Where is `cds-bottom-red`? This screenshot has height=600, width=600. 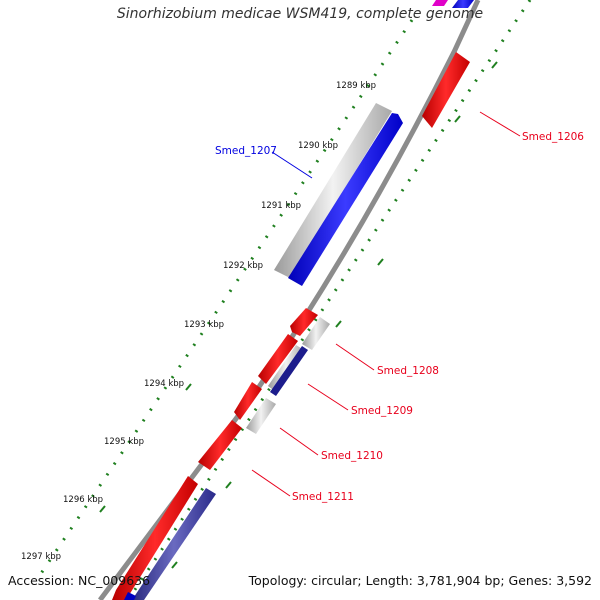 cds-bottom-red is located at coordinates (155, 538).